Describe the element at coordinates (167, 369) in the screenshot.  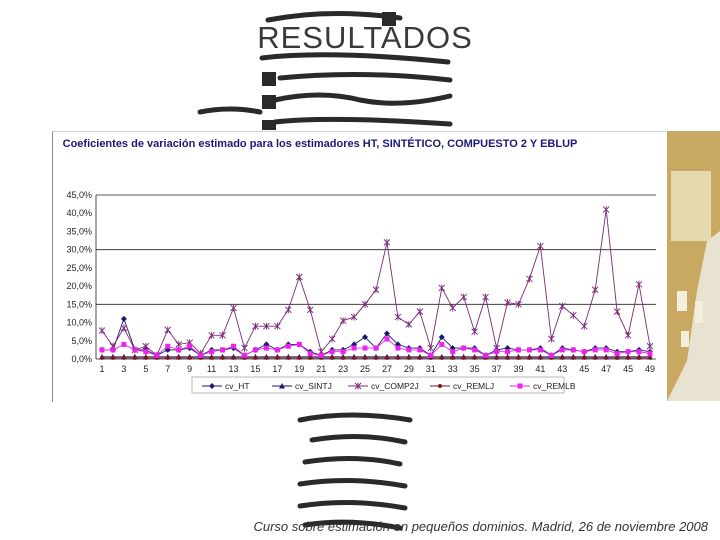
I see `x-tick-label: 7` at that location.